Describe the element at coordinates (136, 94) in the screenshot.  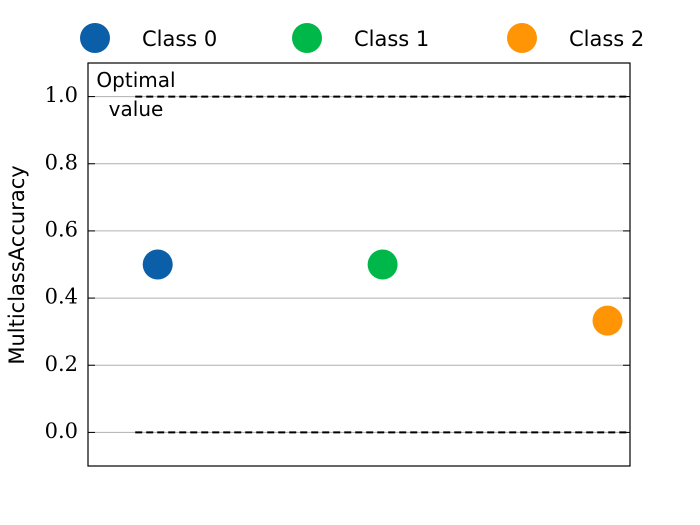
I see `annotation: Optimal value` at that location.